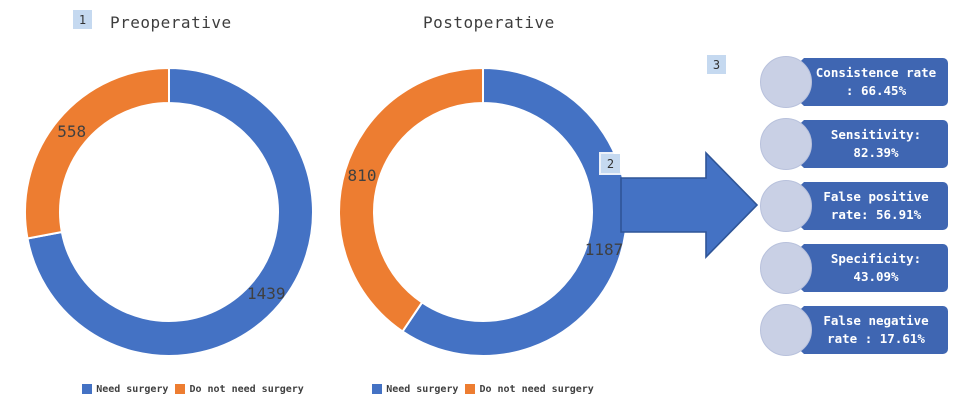  I want to click on stat-value: 82.39%, so click(876, 152).